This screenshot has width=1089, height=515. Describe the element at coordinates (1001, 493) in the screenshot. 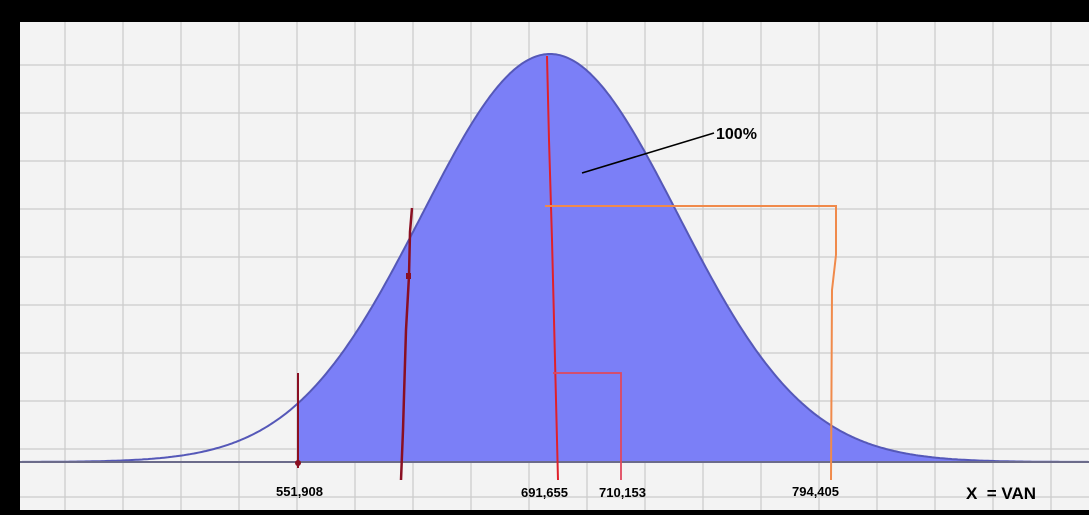

I see `axis-variable-label: X = VAN` at that location.